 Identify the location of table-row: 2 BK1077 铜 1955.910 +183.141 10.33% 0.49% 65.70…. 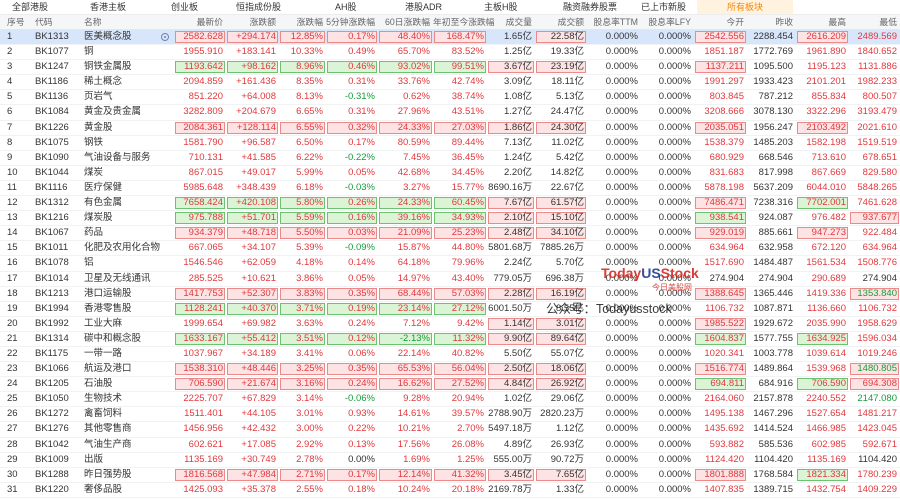
(450, 53).